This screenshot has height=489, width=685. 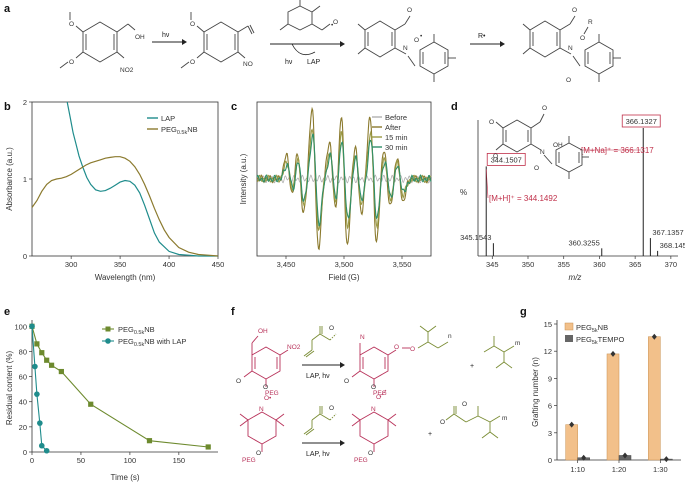 What do you see at coordinates (590, 22) in the screenshot?
I see `atom-r: R` at bounding box center [590, 22].